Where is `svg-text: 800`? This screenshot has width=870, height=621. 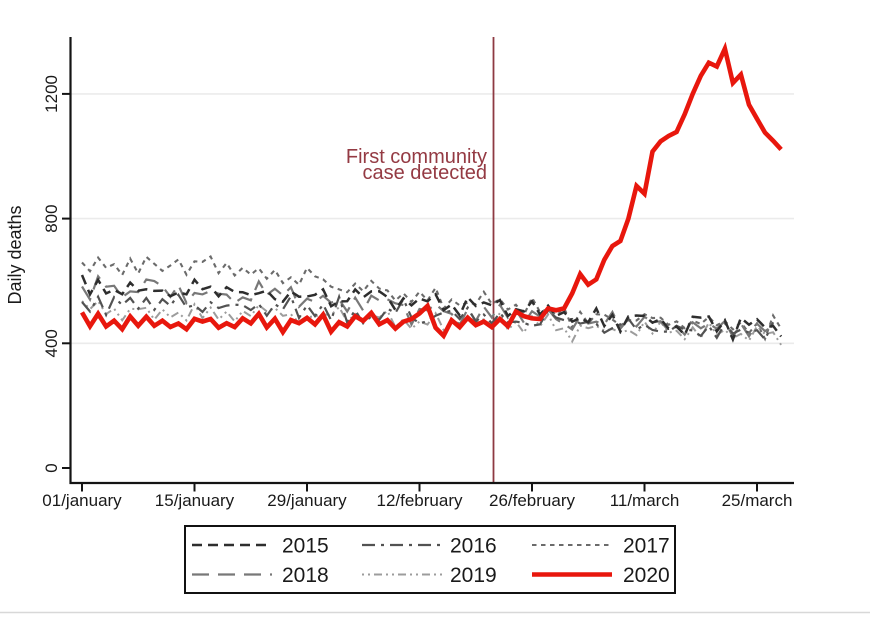 svg-text: 800 is located at coordinates (51, 218).